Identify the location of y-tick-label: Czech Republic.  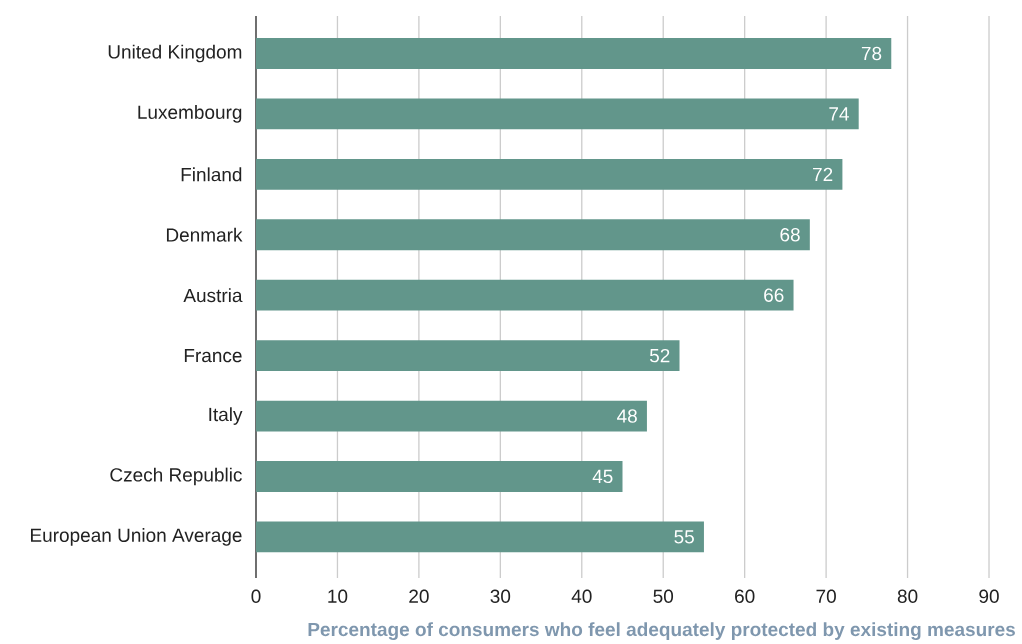
(176, 476).